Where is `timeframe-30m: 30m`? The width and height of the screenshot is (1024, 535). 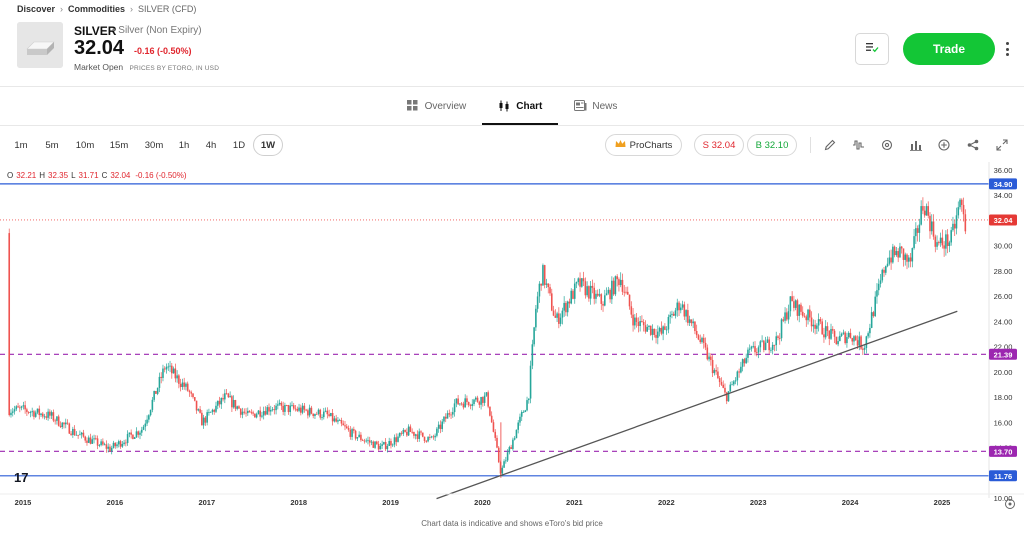
timeframe-30m: 30m is located at coordinates (154, 145).